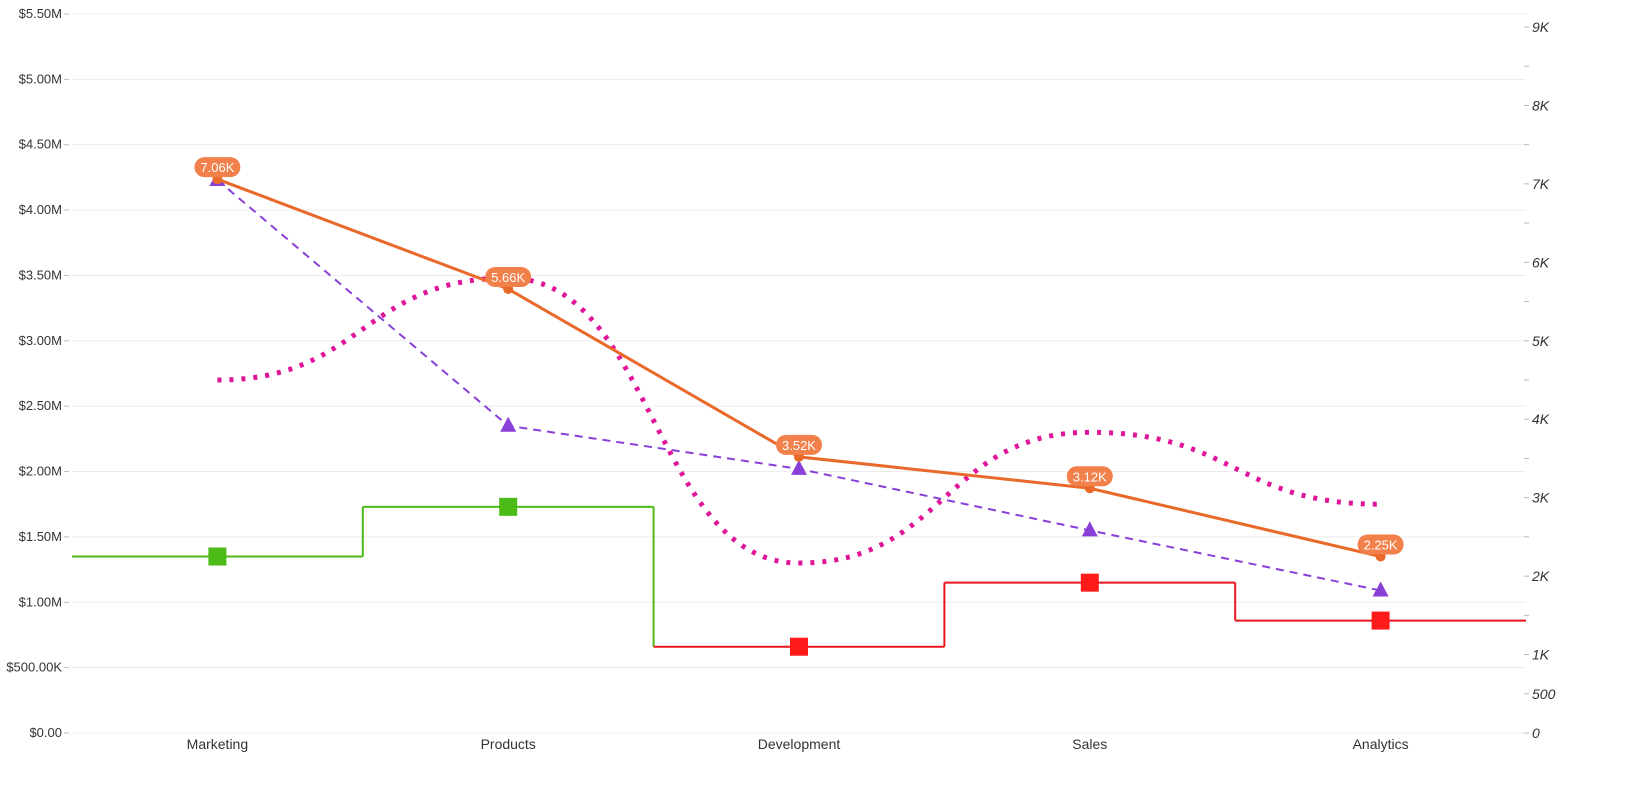 Image resolution: width=1626 pixels, height=805 pixels. I want to click on data-label: 7.06K, so click(217, 167).